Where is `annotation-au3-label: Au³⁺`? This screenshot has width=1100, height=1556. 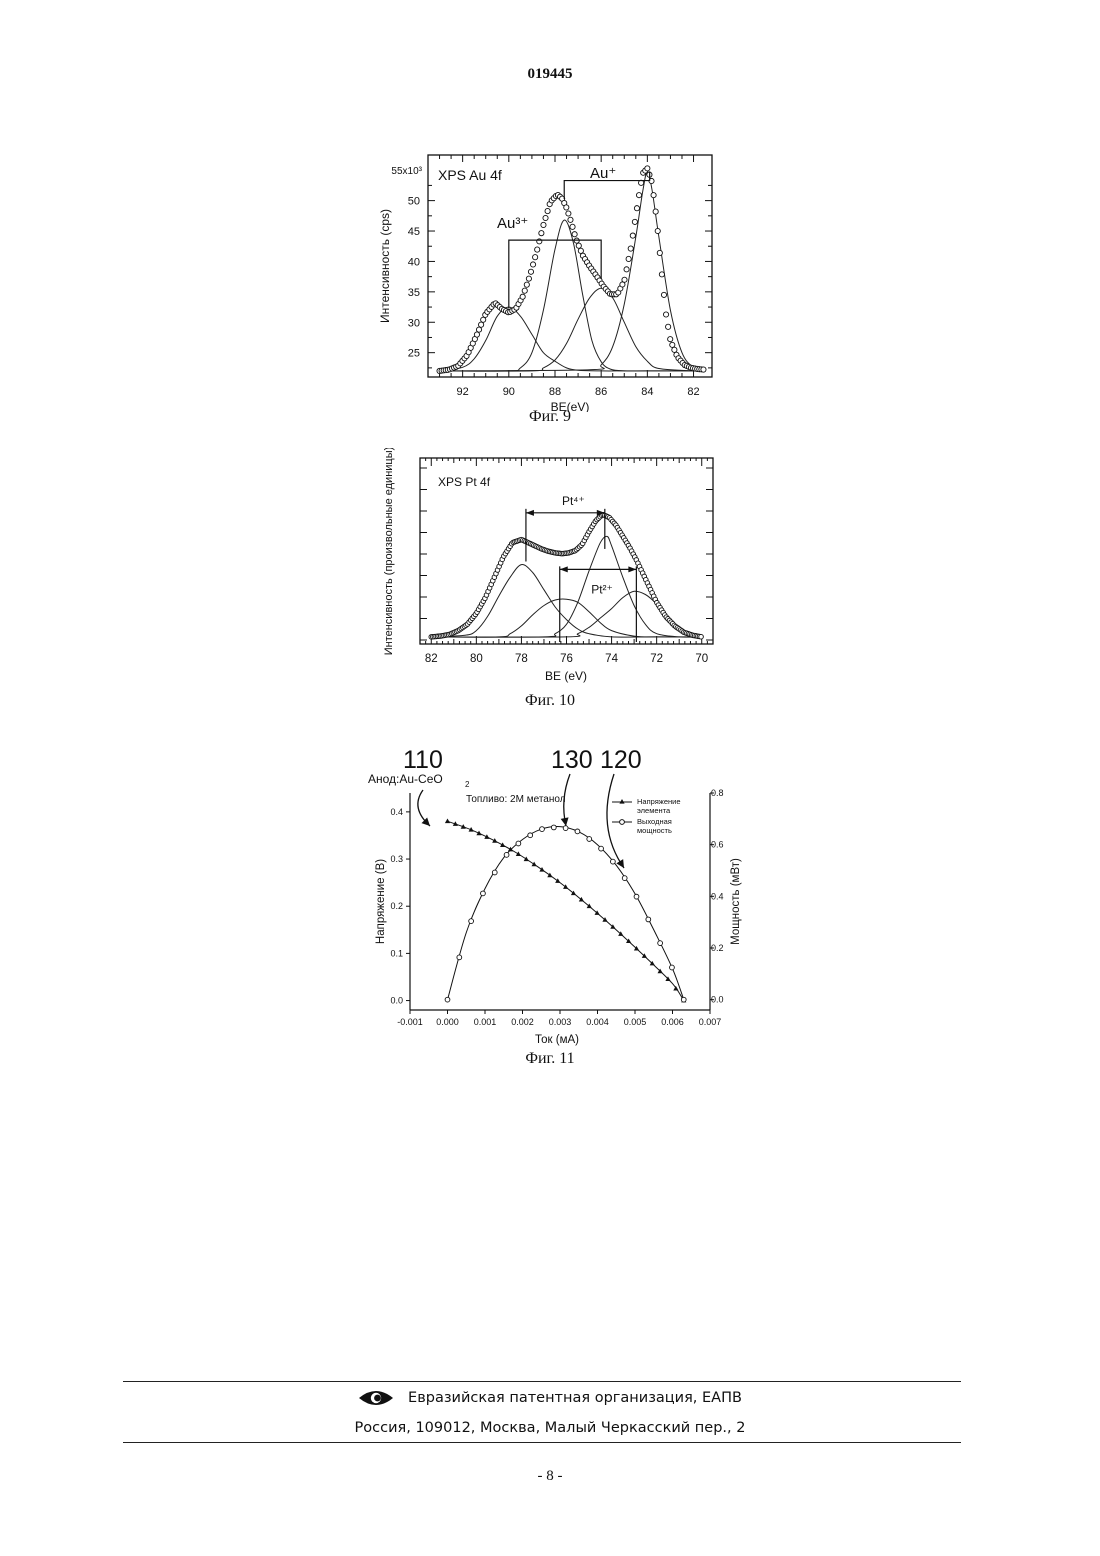
annotation-au3-label: Au³⁺ is located at coordinates (512, 223).